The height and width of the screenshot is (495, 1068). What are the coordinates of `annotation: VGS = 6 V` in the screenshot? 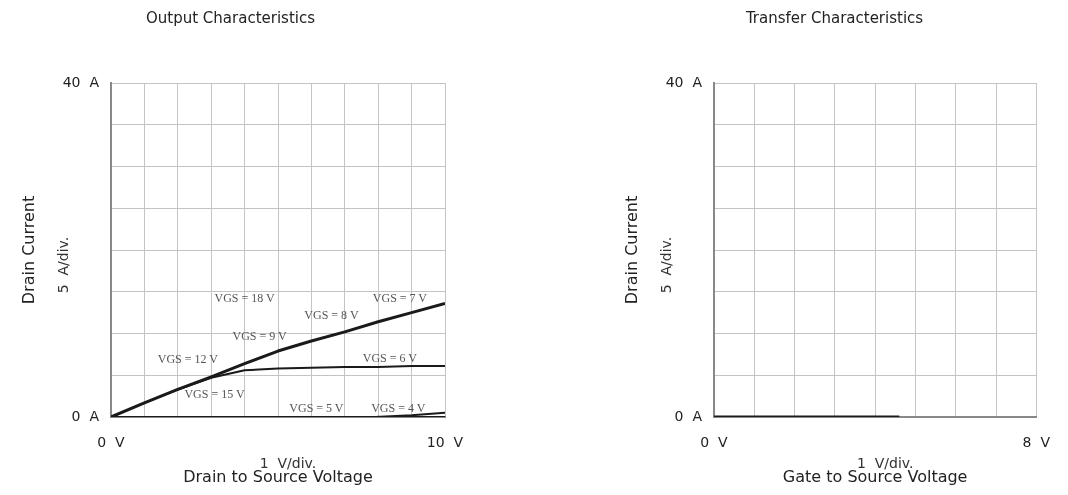 It's located at (390, 357).